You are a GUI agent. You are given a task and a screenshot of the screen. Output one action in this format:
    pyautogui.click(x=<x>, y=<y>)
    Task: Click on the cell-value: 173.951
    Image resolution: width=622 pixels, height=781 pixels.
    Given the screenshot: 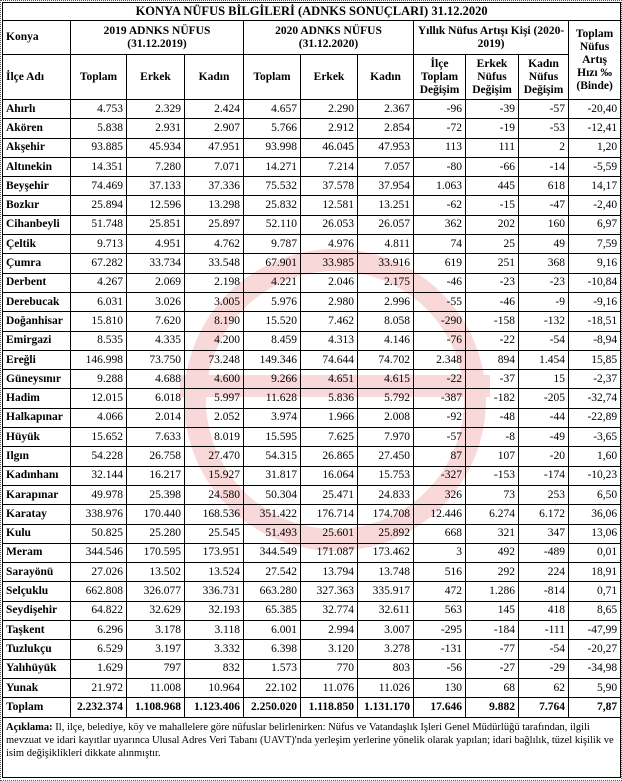 What is the action you would take?
    pyautogui.click(x=214, y=553)
    